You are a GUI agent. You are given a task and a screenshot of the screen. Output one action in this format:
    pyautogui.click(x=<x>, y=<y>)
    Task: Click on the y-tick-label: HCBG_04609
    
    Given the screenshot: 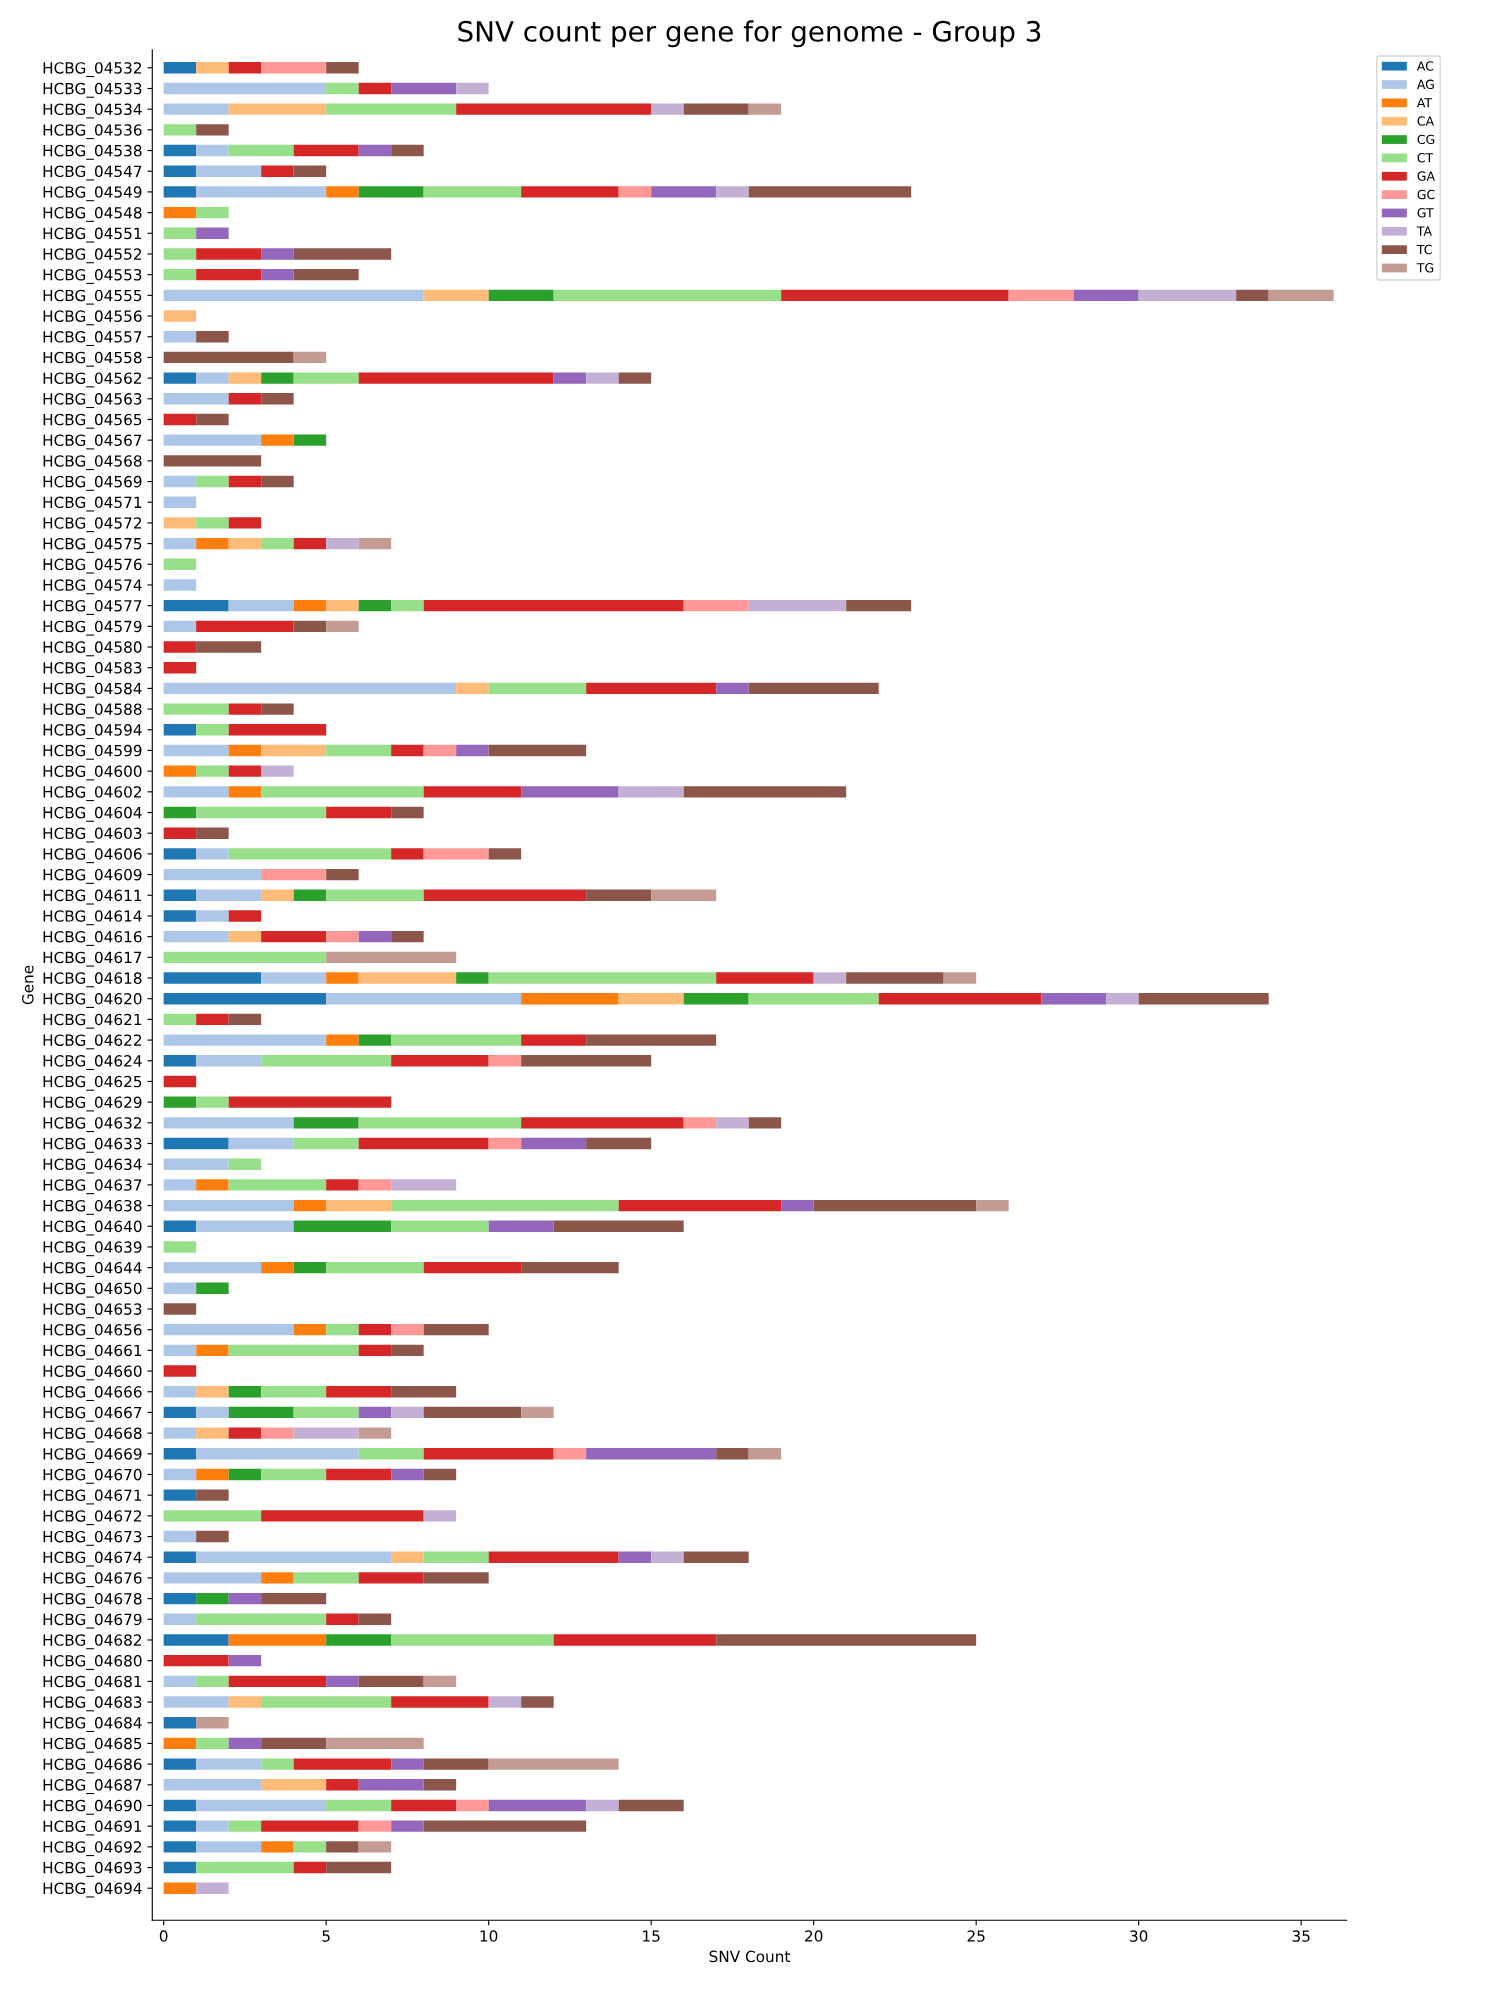 What is the action you would take?
    pyautogui.click(x=92, y=876)
    